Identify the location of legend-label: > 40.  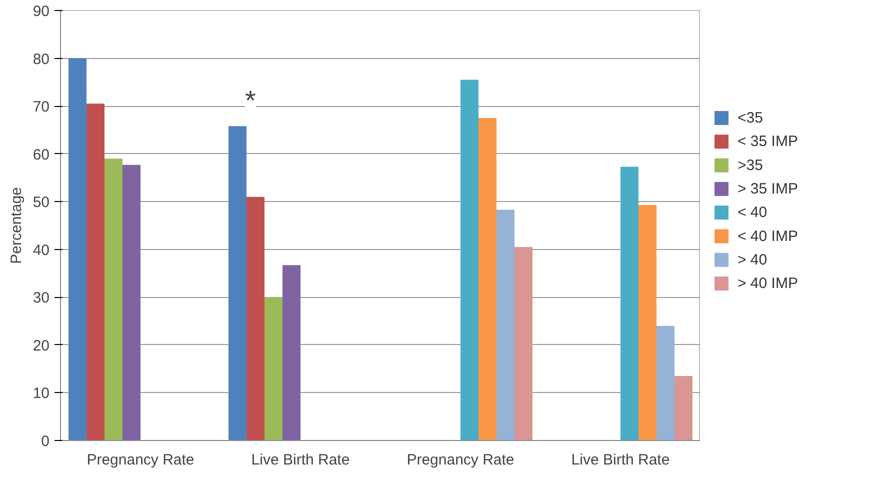
(753, 259).